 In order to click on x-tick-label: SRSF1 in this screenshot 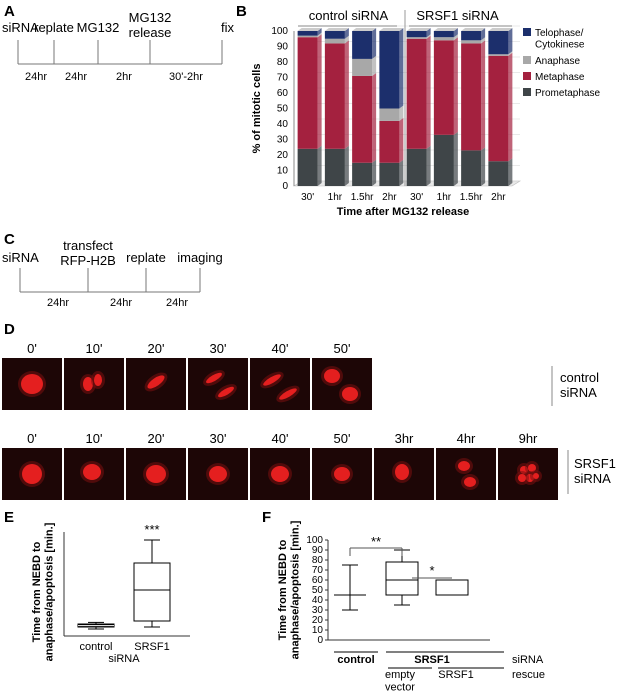, I will do `click(151, 647)`.